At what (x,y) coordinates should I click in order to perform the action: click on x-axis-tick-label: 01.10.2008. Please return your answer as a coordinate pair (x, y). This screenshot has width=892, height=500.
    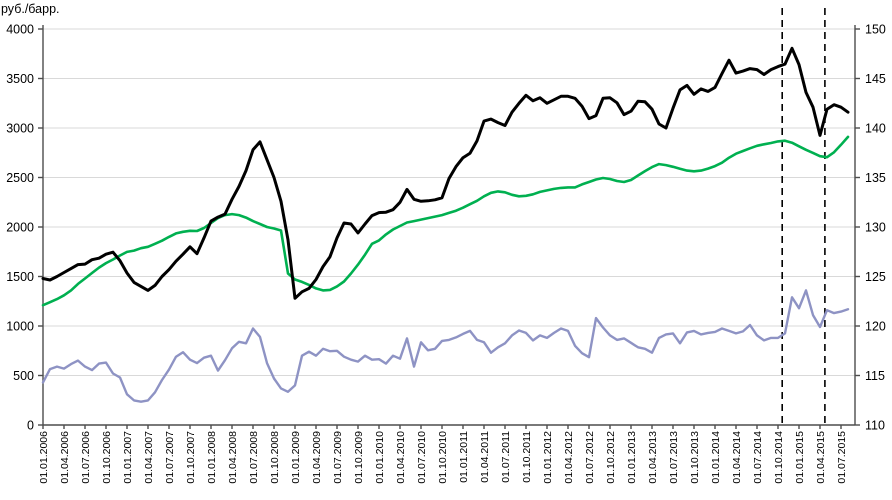
    Looking at the image, I should click on (275, 457).